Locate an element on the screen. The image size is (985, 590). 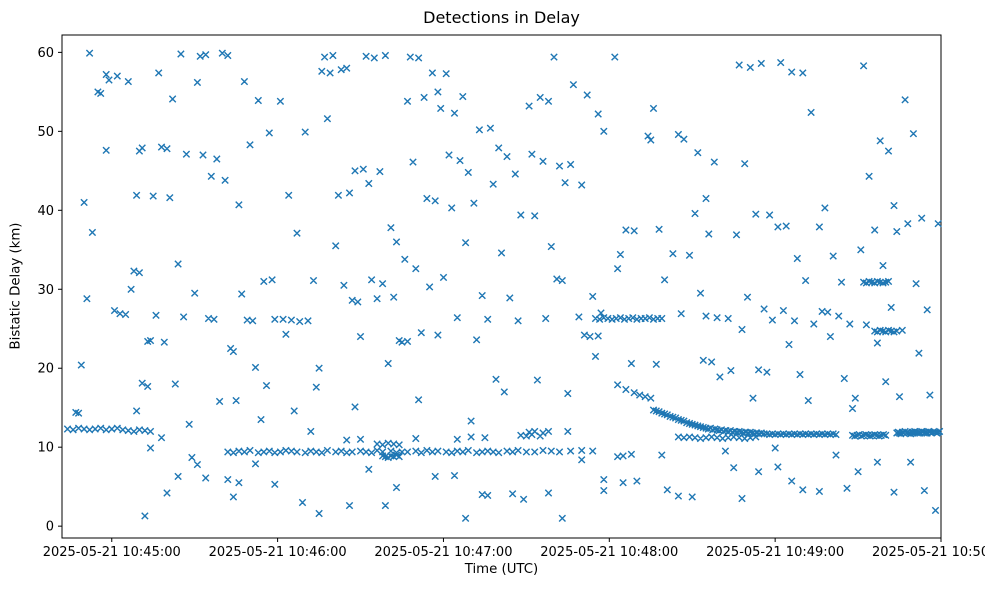
y-tick-label: 60 is located at coordinates (45, 53).